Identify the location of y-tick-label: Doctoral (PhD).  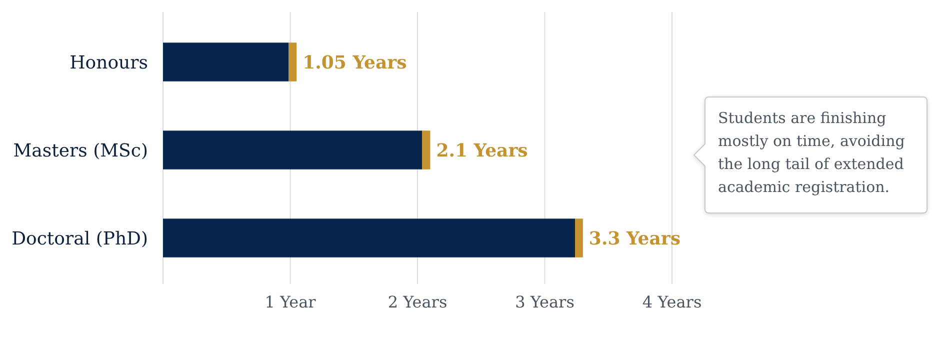
(80, 239).